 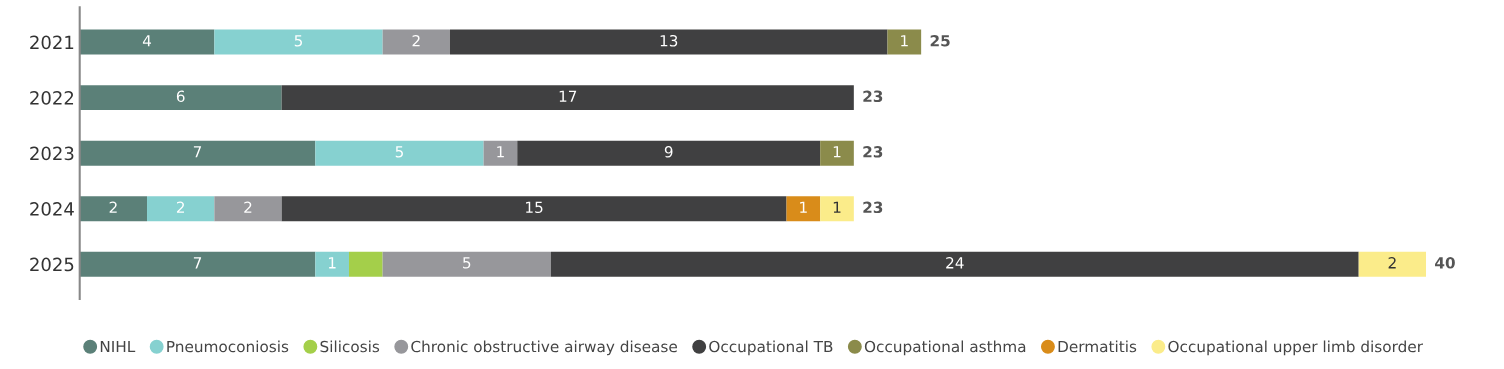 I want to click on legend-label: Dermatitis, so click(x=1097, y=346).